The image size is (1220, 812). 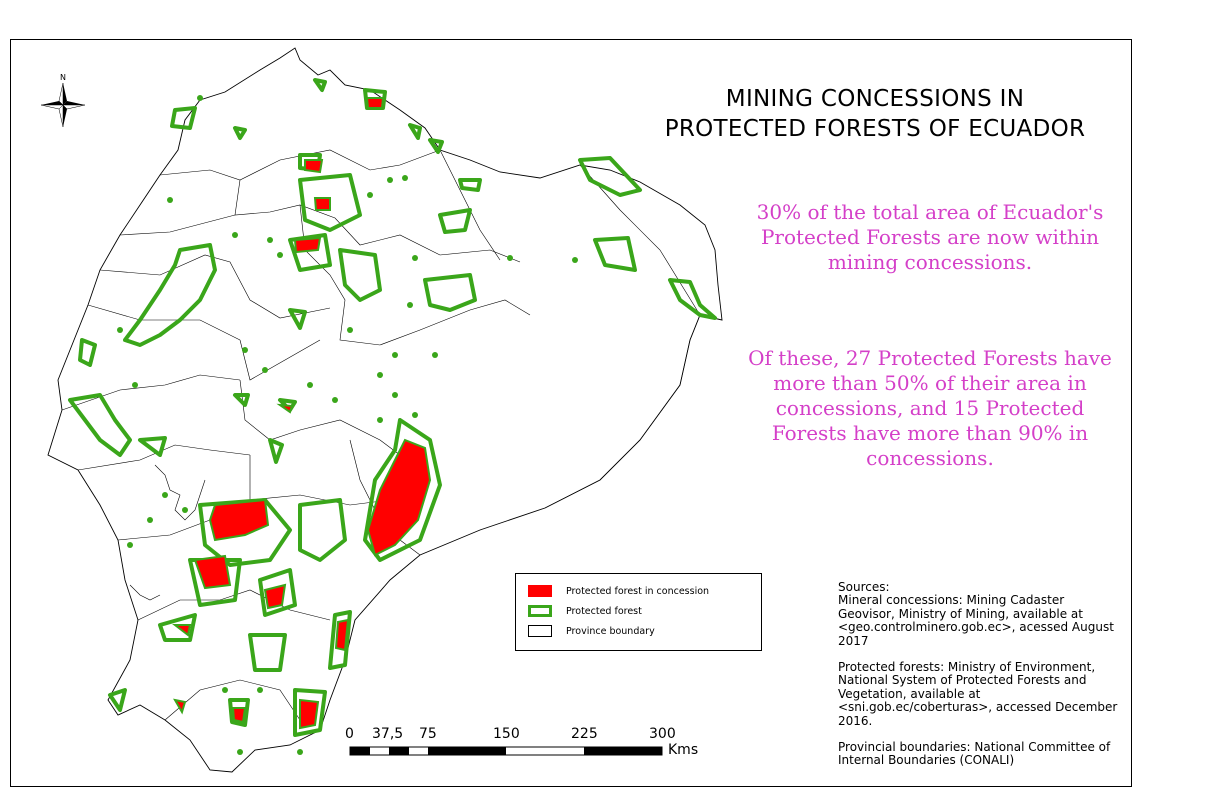 I want to click on legend-item-boundary: Province boundary, so click(x=591, y=631).